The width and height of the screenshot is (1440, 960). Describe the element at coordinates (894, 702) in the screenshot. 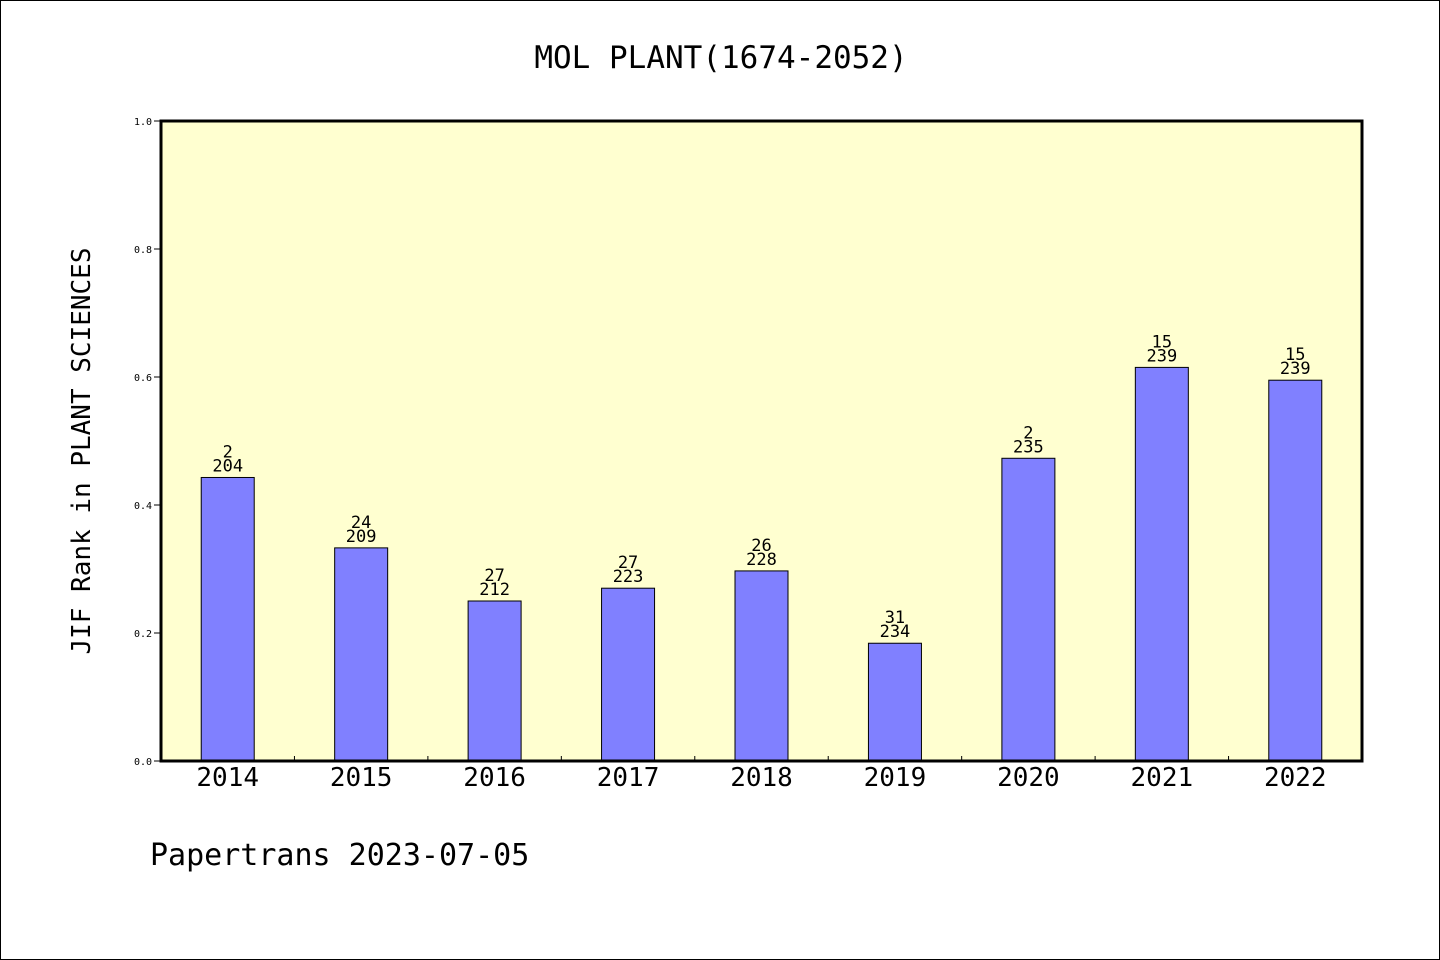

I see `bar-2019` at that location.